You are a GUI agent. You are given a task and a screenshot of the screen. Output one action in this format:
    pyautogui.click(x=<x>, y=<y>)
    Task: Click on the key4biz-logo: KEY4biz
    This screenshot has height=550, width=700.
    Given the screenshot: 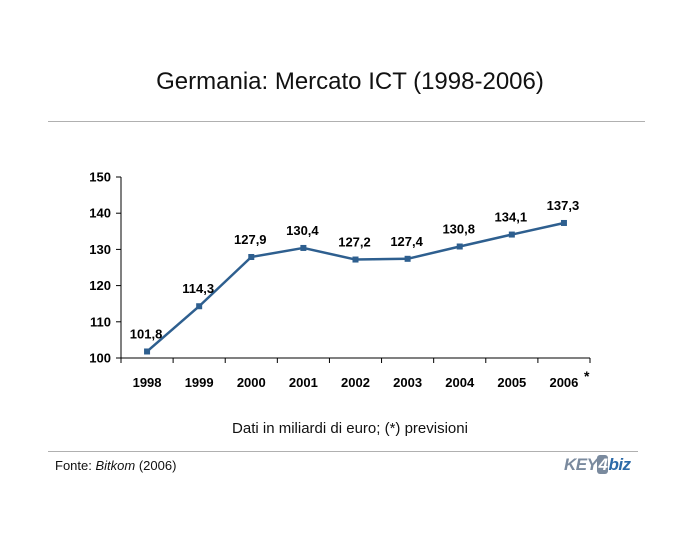 What is the action you would take?
    pyautogui.click(x=597, y=465)
    